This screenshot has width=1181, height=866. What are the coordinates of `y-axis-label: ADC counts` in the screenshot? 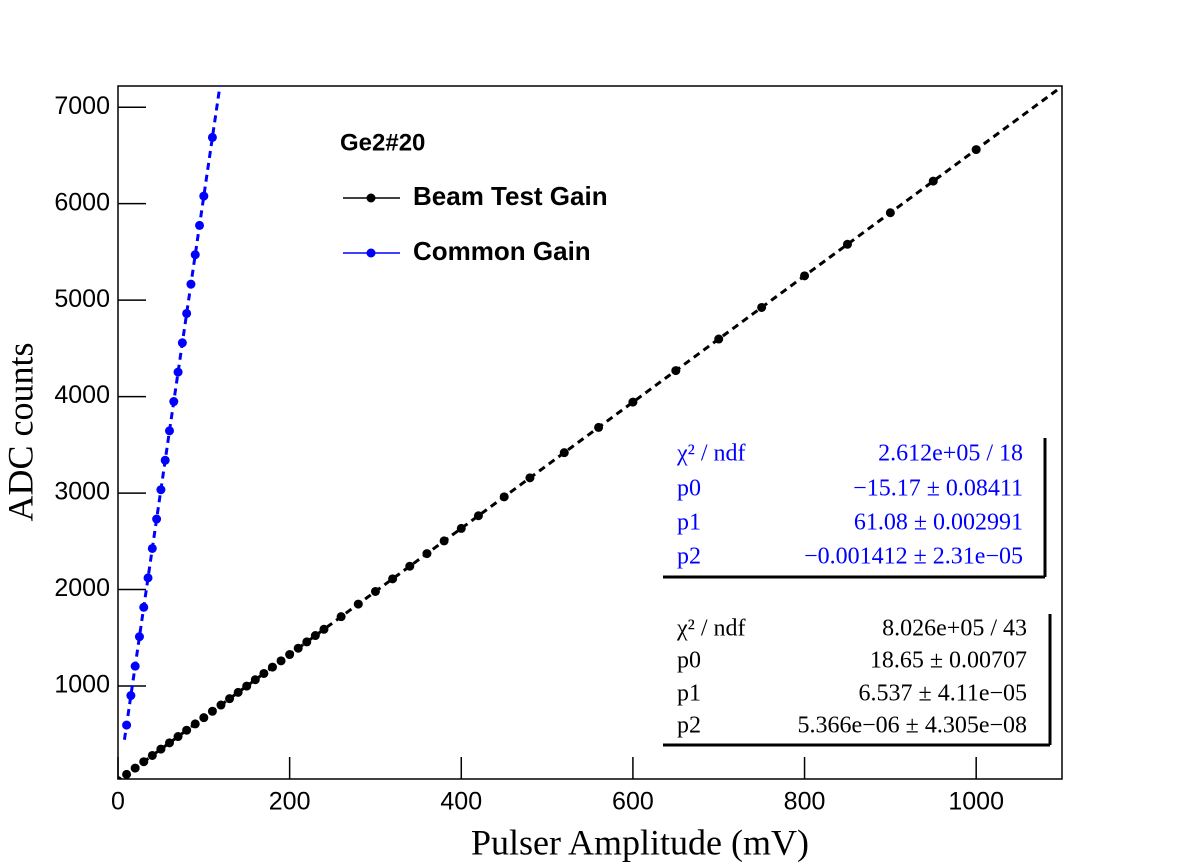 It's located at (20, 432).